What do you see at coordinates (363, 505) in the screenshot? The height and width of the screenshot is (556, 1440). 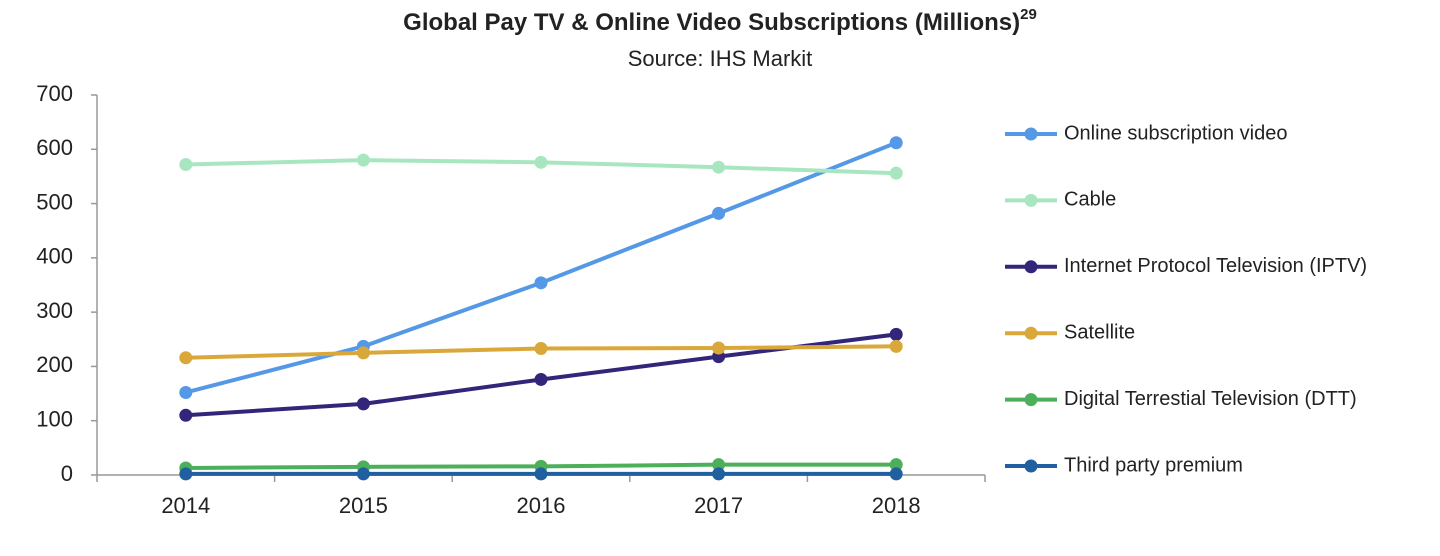 I see `x-tick-label: 2015` at bounding box center [363, 505].